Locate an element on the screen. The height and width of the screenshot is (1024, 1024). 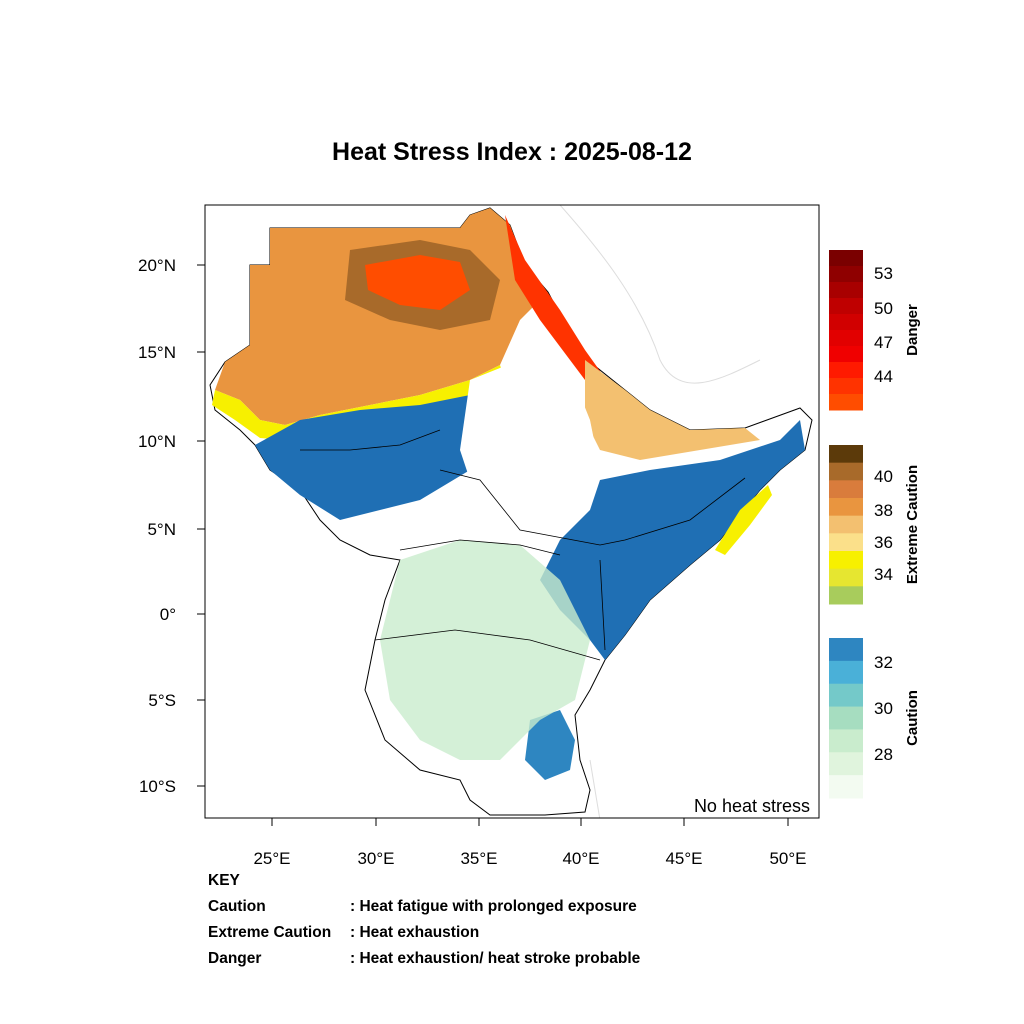
extreme-caution-colorbar: 40 38 36 34 Extreme Caution is located at coordinates (875, 525).